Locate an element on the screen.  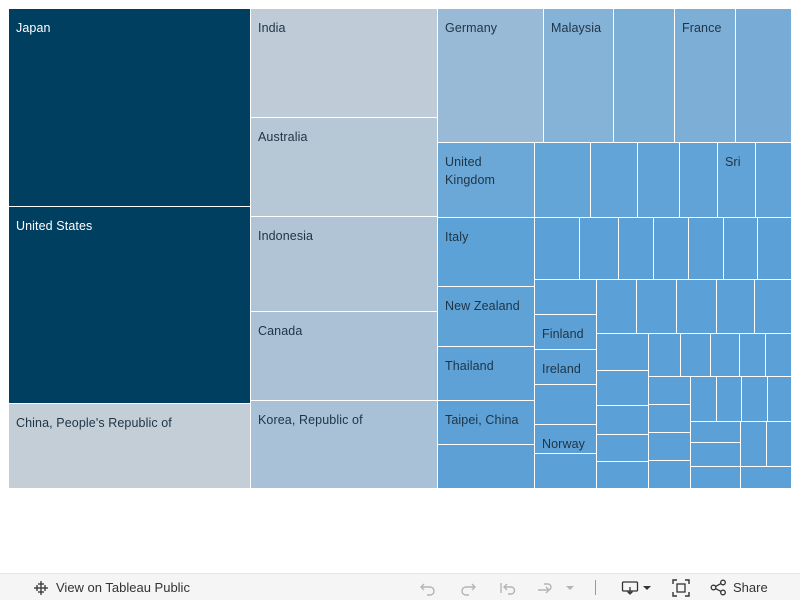
tile-sri: Sri is located at coordinates (737, 180).